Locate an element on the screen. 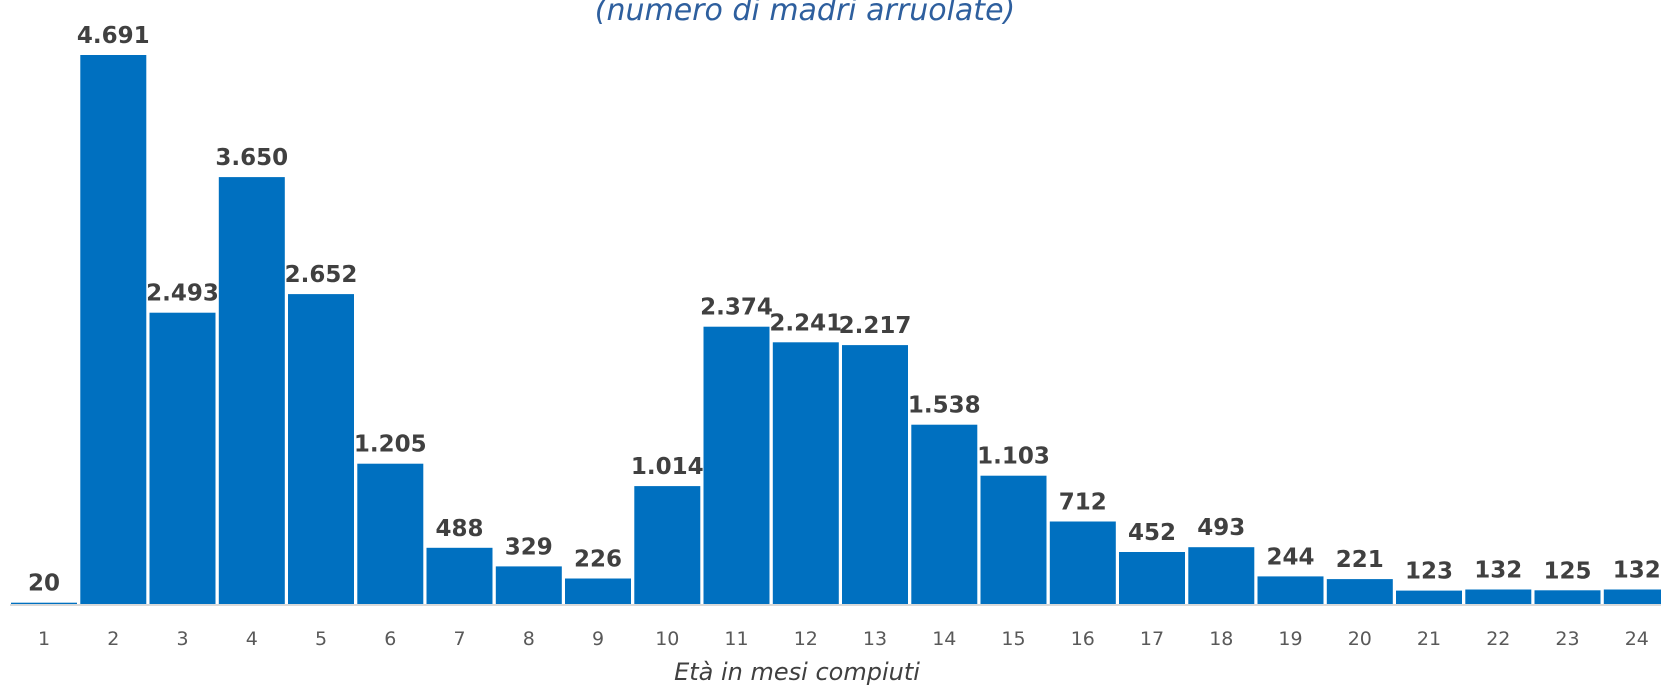 The height and width of the screenshot is (687, 1661). x-tick-label-16: 16 is located at coordinates (1083, 639).